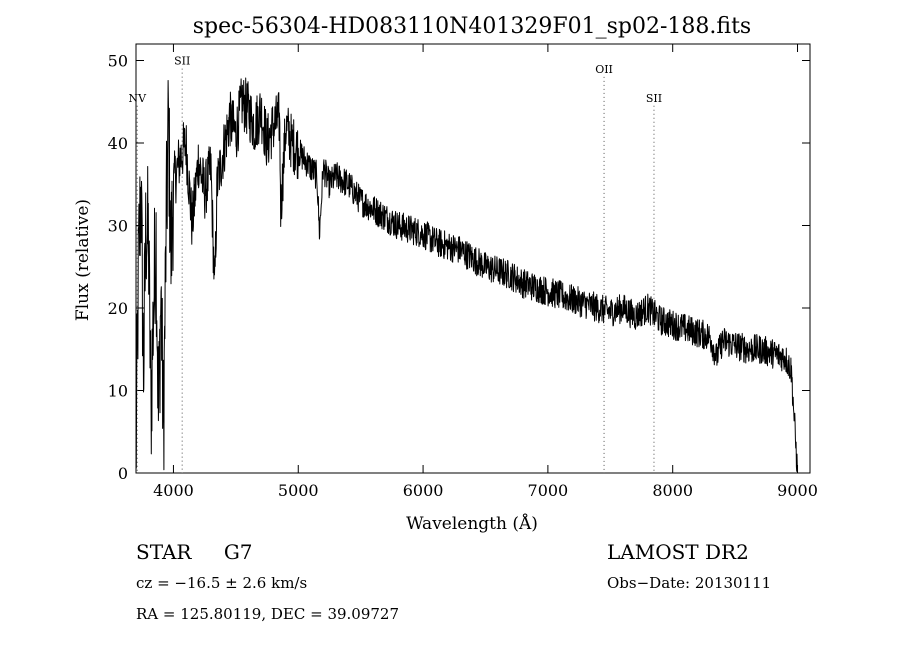 Image resolution: width=900 pixels, height=650 pixels. What do you see at coordinates (268, 614) in the screenshot?
I see `coordinates: RA = 125.80119, DEC = 39.09727` at bounding box center [268, 614].